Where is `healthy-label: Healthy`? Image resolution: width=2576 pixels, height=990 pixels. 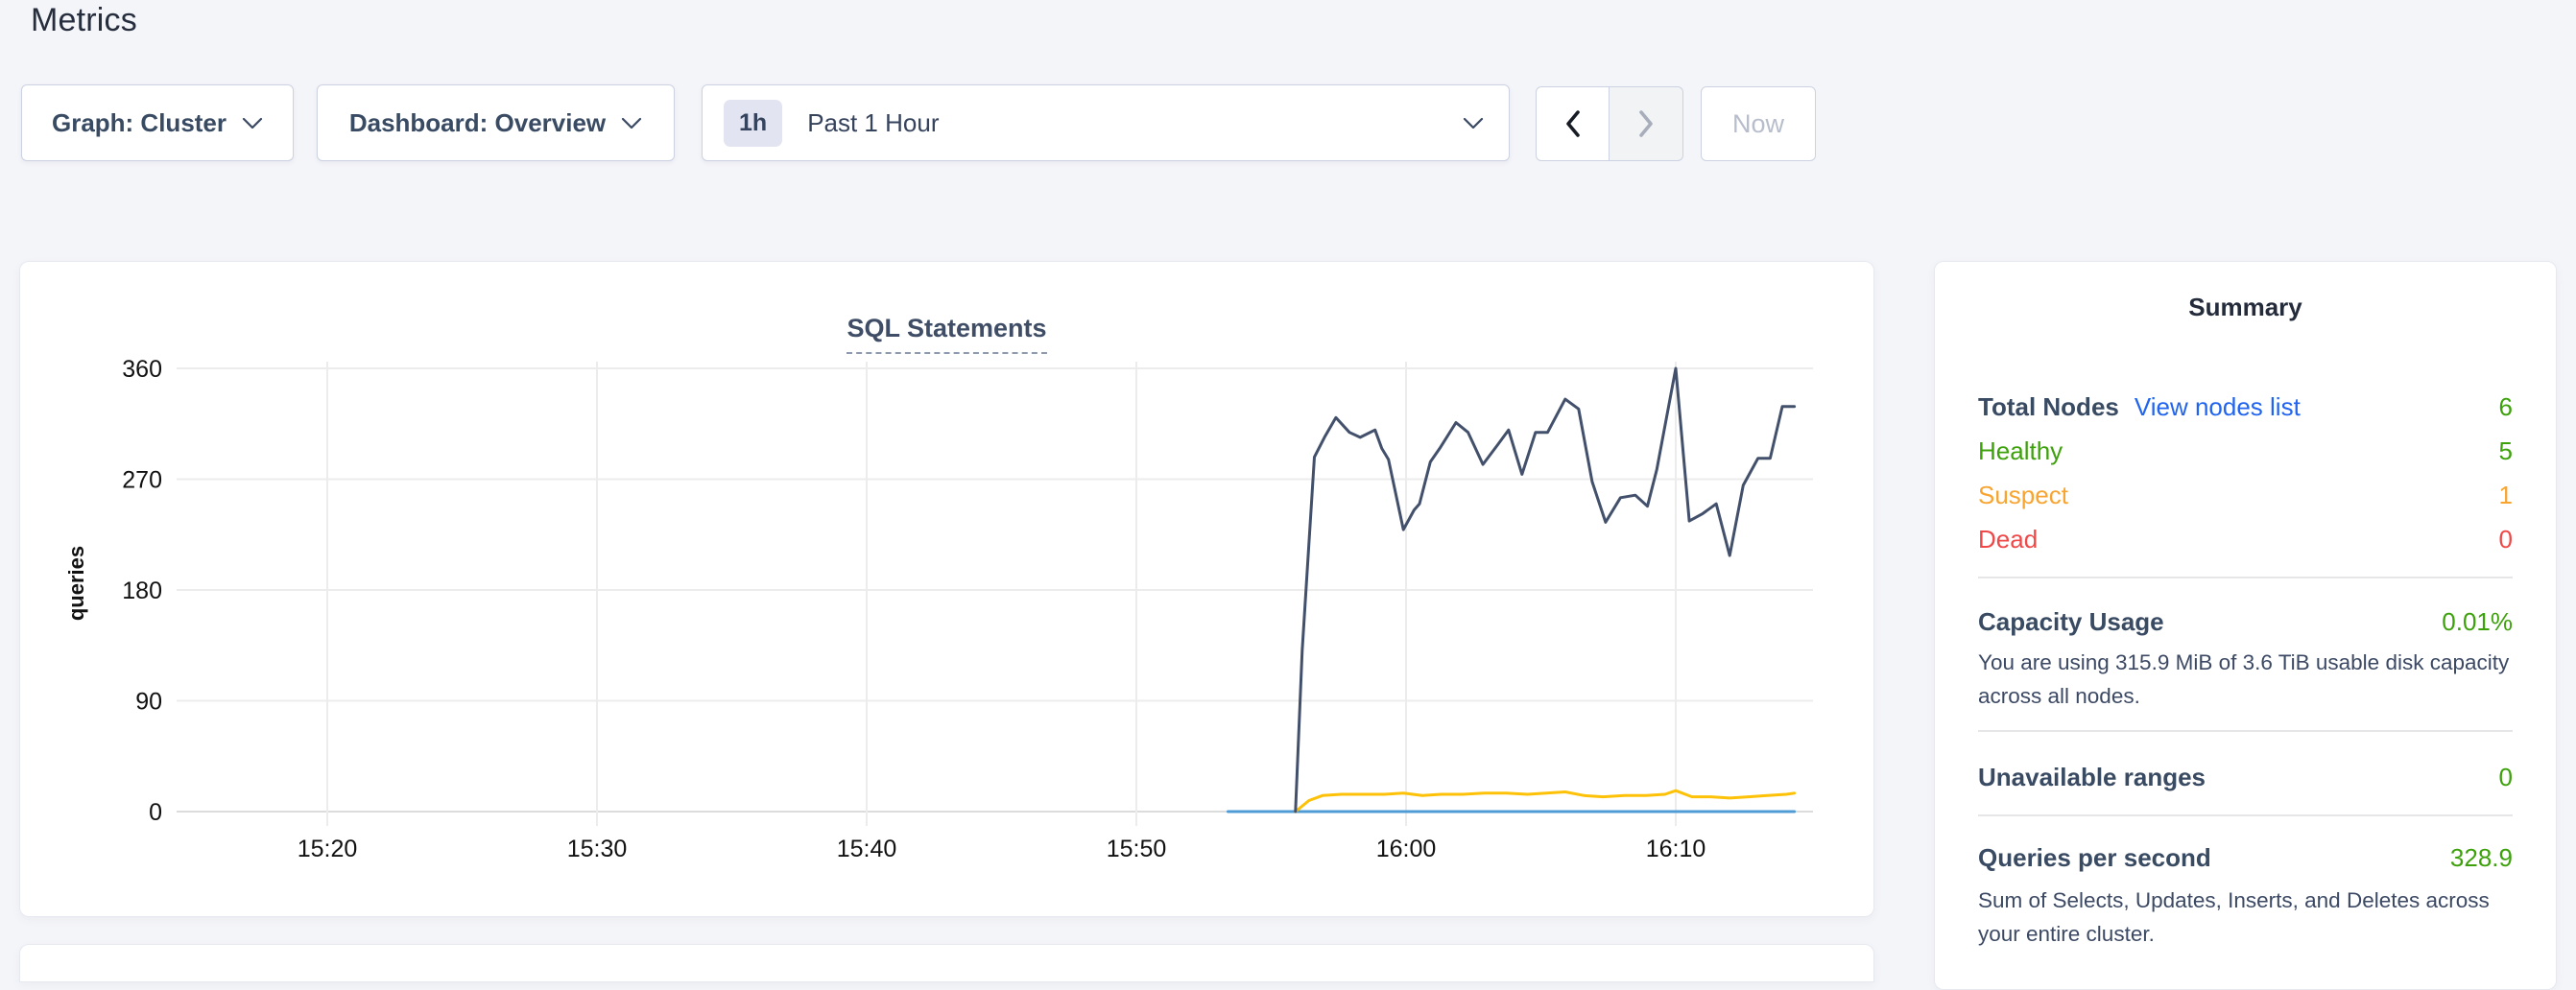 healthy-label: Healthy is located at coordinates (2020, 451).